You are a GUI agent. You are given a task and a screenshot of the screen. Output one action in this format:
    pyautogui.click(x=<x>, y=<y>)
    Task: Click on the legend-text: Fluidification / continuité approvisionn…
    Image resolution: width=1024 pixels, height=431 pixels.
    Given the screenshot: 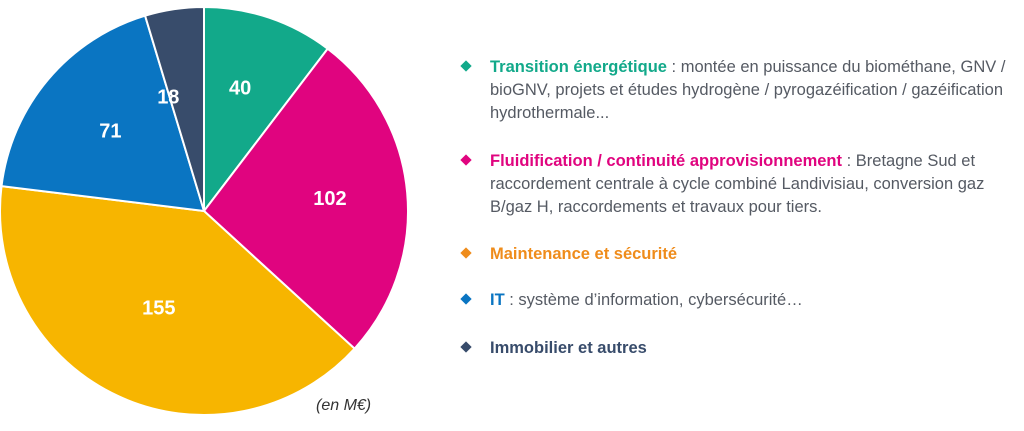 What is the action you would take?
    pyautogui.click(x=754, y=184)
    